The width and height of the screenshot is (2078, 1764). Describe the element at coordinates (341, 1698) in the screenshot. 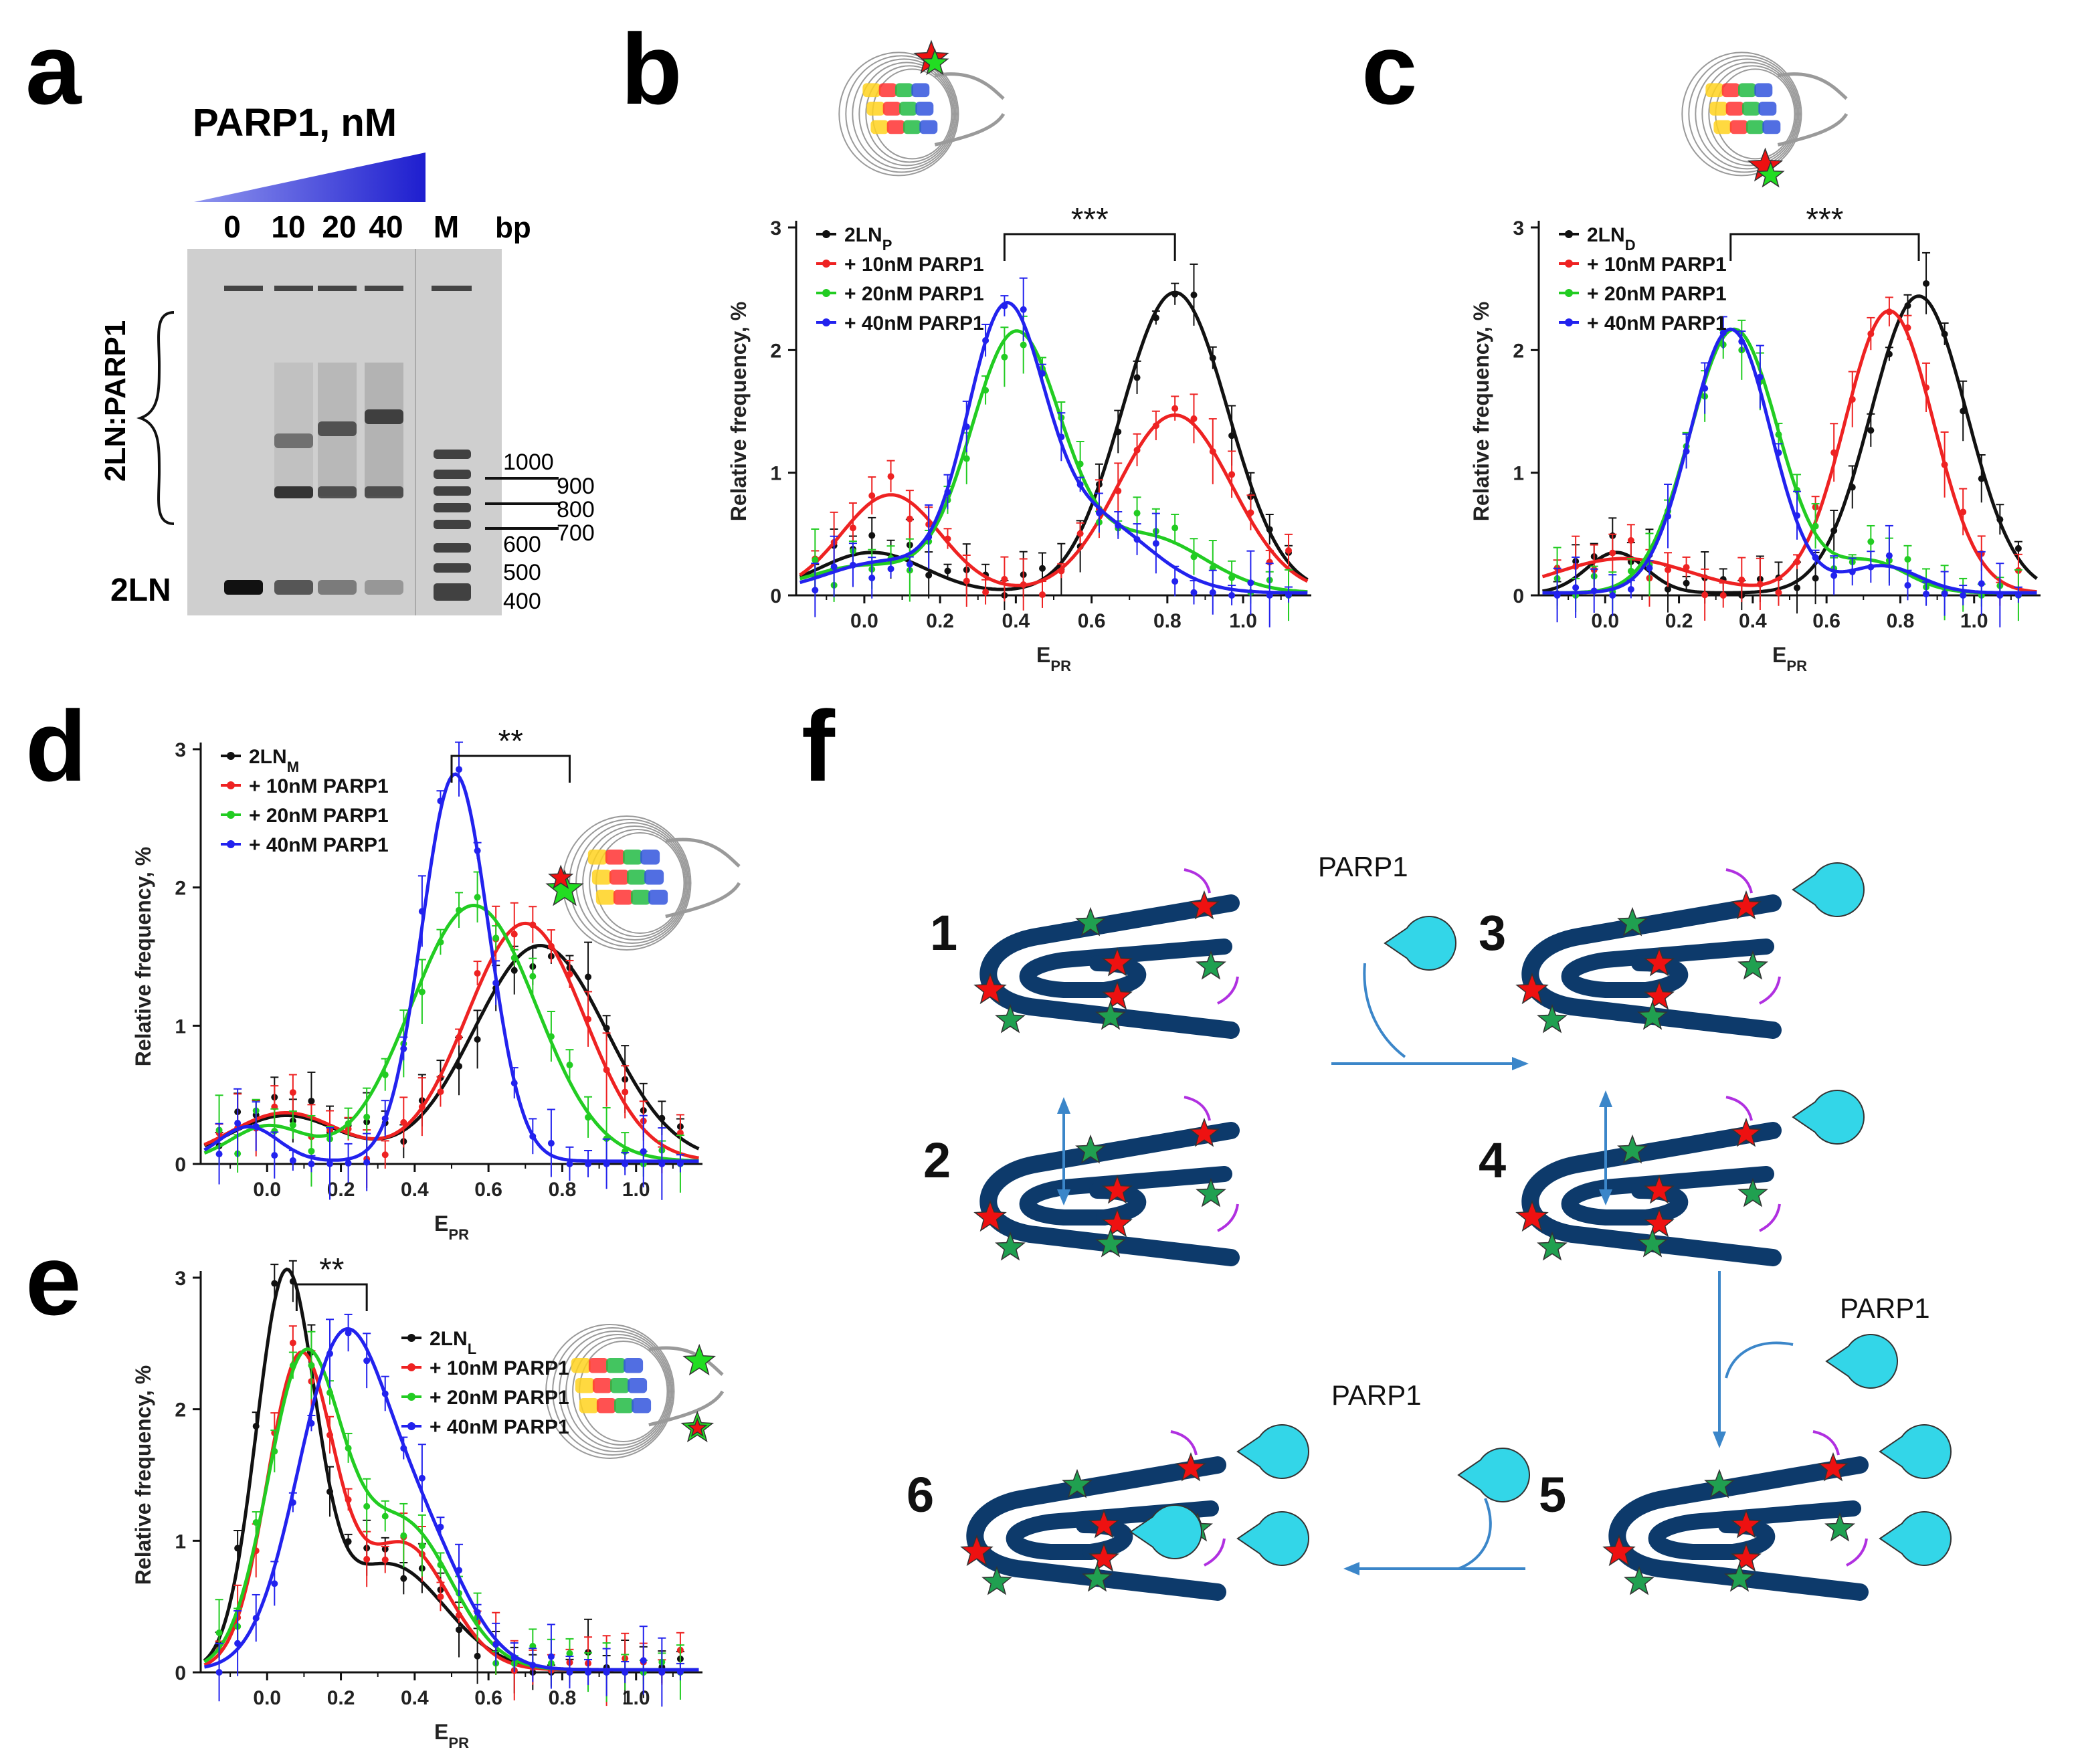

I see `x-tick-label: 0.2` at that location.